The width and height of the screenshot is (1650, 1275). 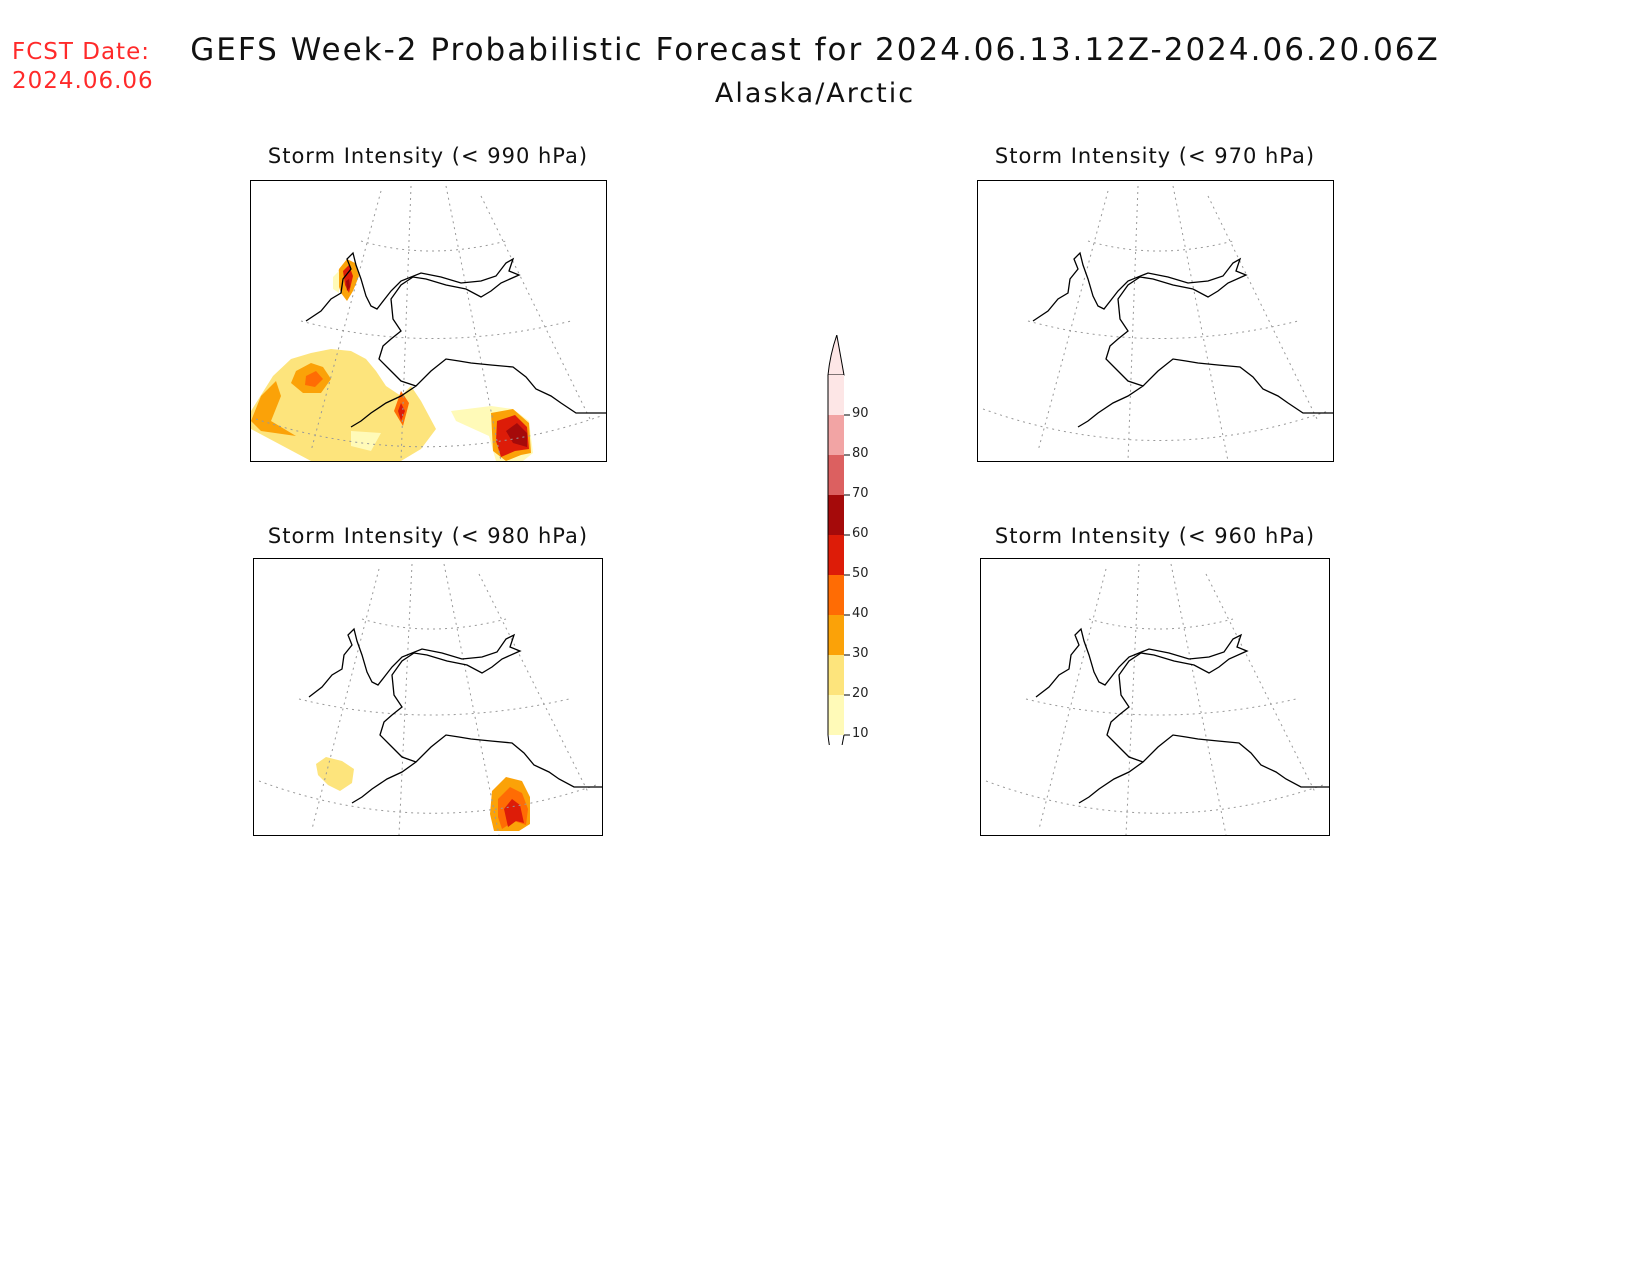 What do you see at coordinates (836, 355) in the screenshot?
I see `colorbar-top-extension` at bounding box center [836, 355].